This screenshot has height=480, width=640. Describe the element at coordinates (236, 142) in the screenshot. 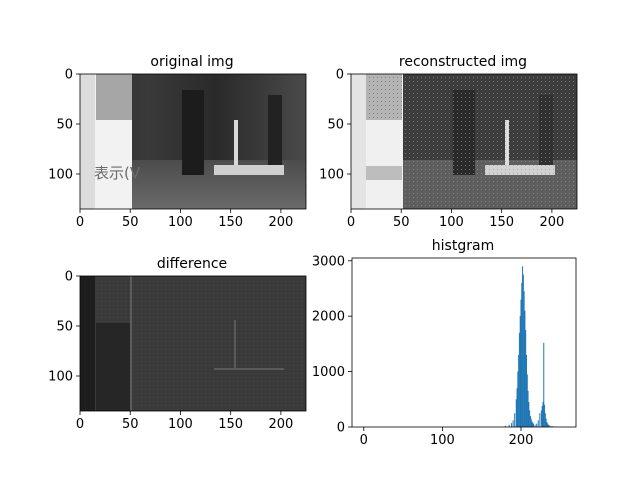

I see `image-post` at that location.